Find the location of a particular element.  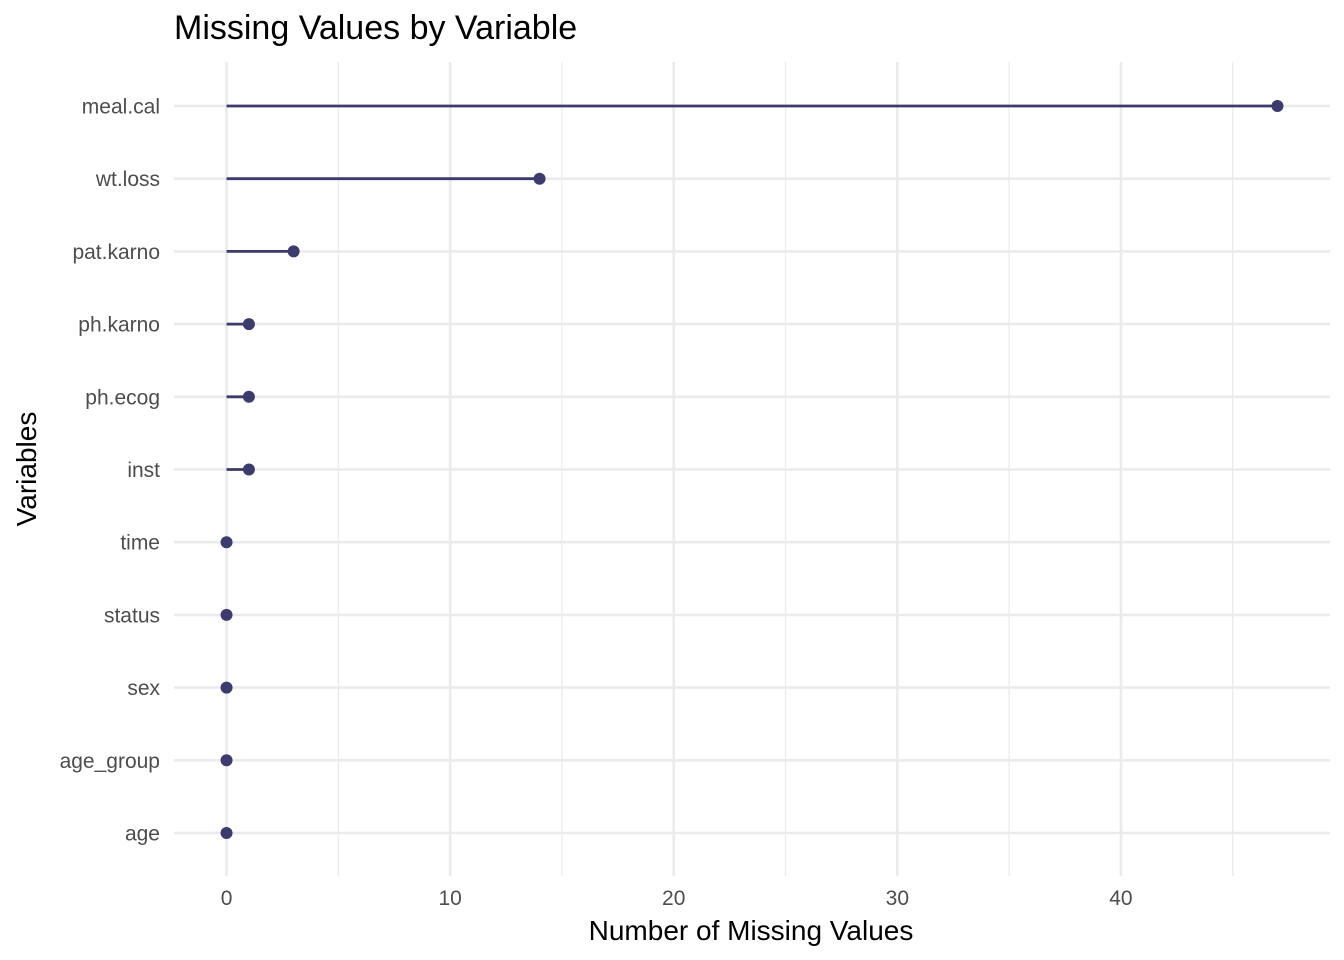

x-tick-label: 0 is located at coordinates (227, 898).